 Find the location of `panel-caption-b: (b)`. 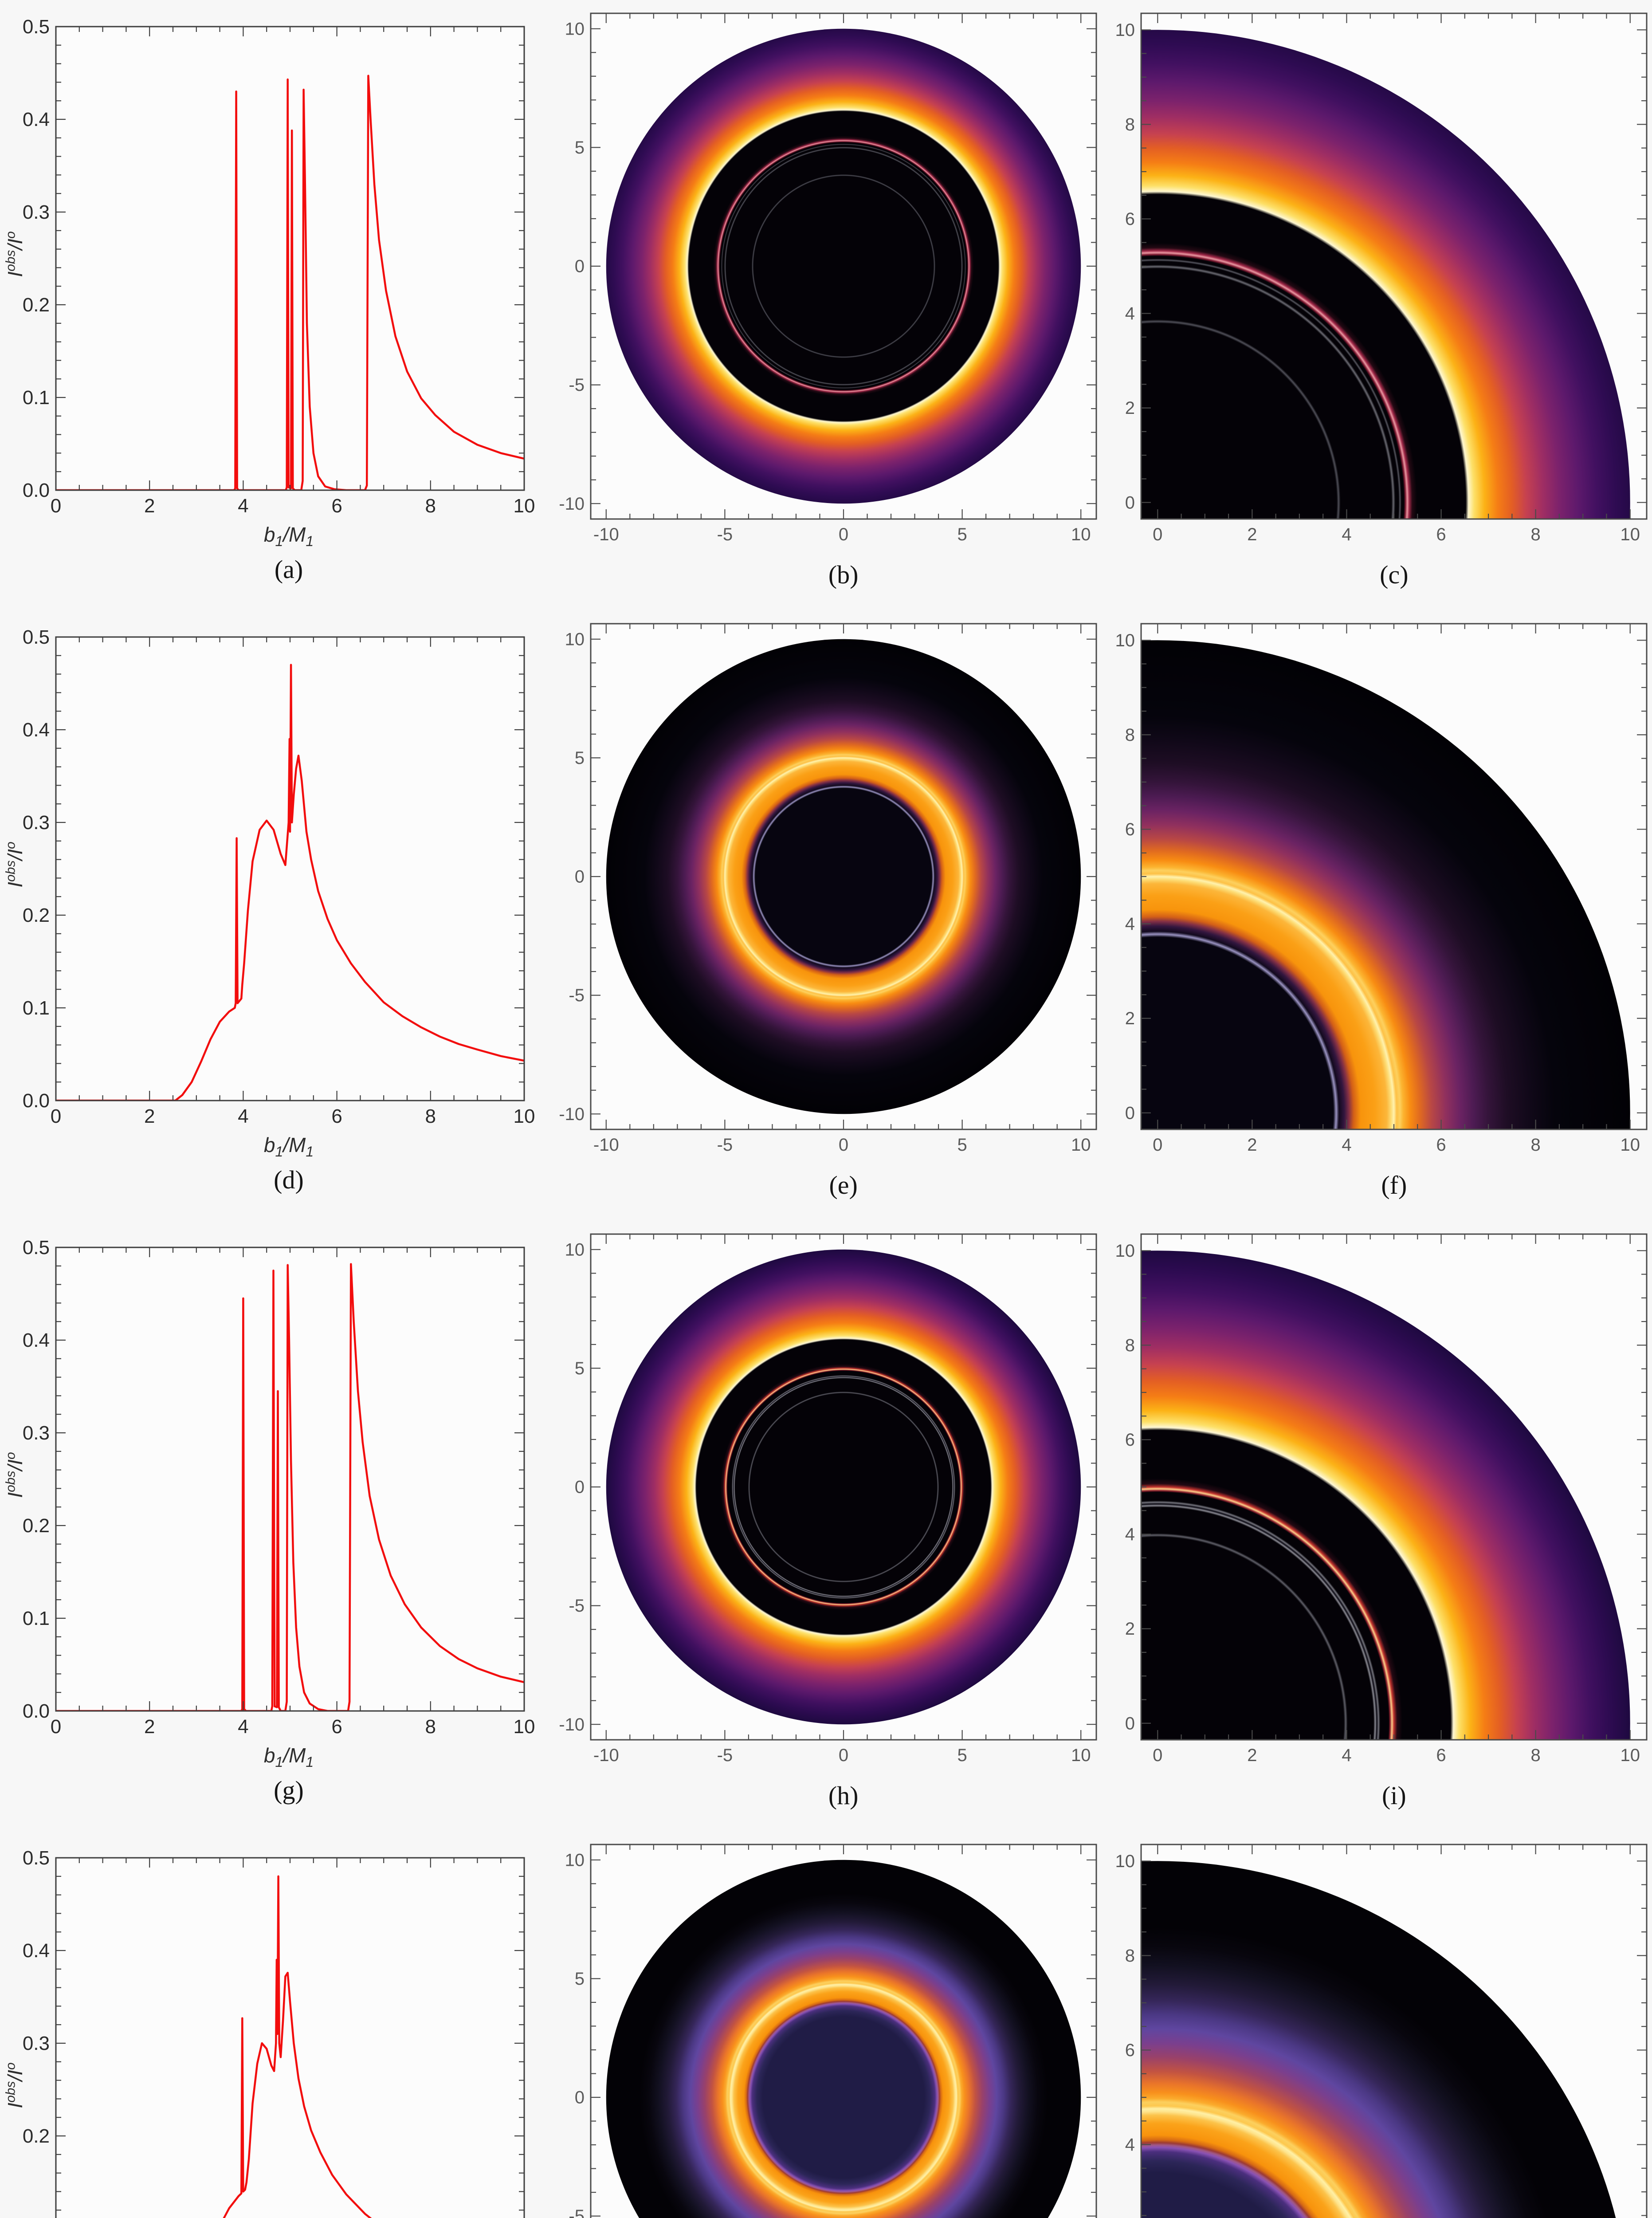

panel-caption-b: (b) is located at coordinates (843, 574).